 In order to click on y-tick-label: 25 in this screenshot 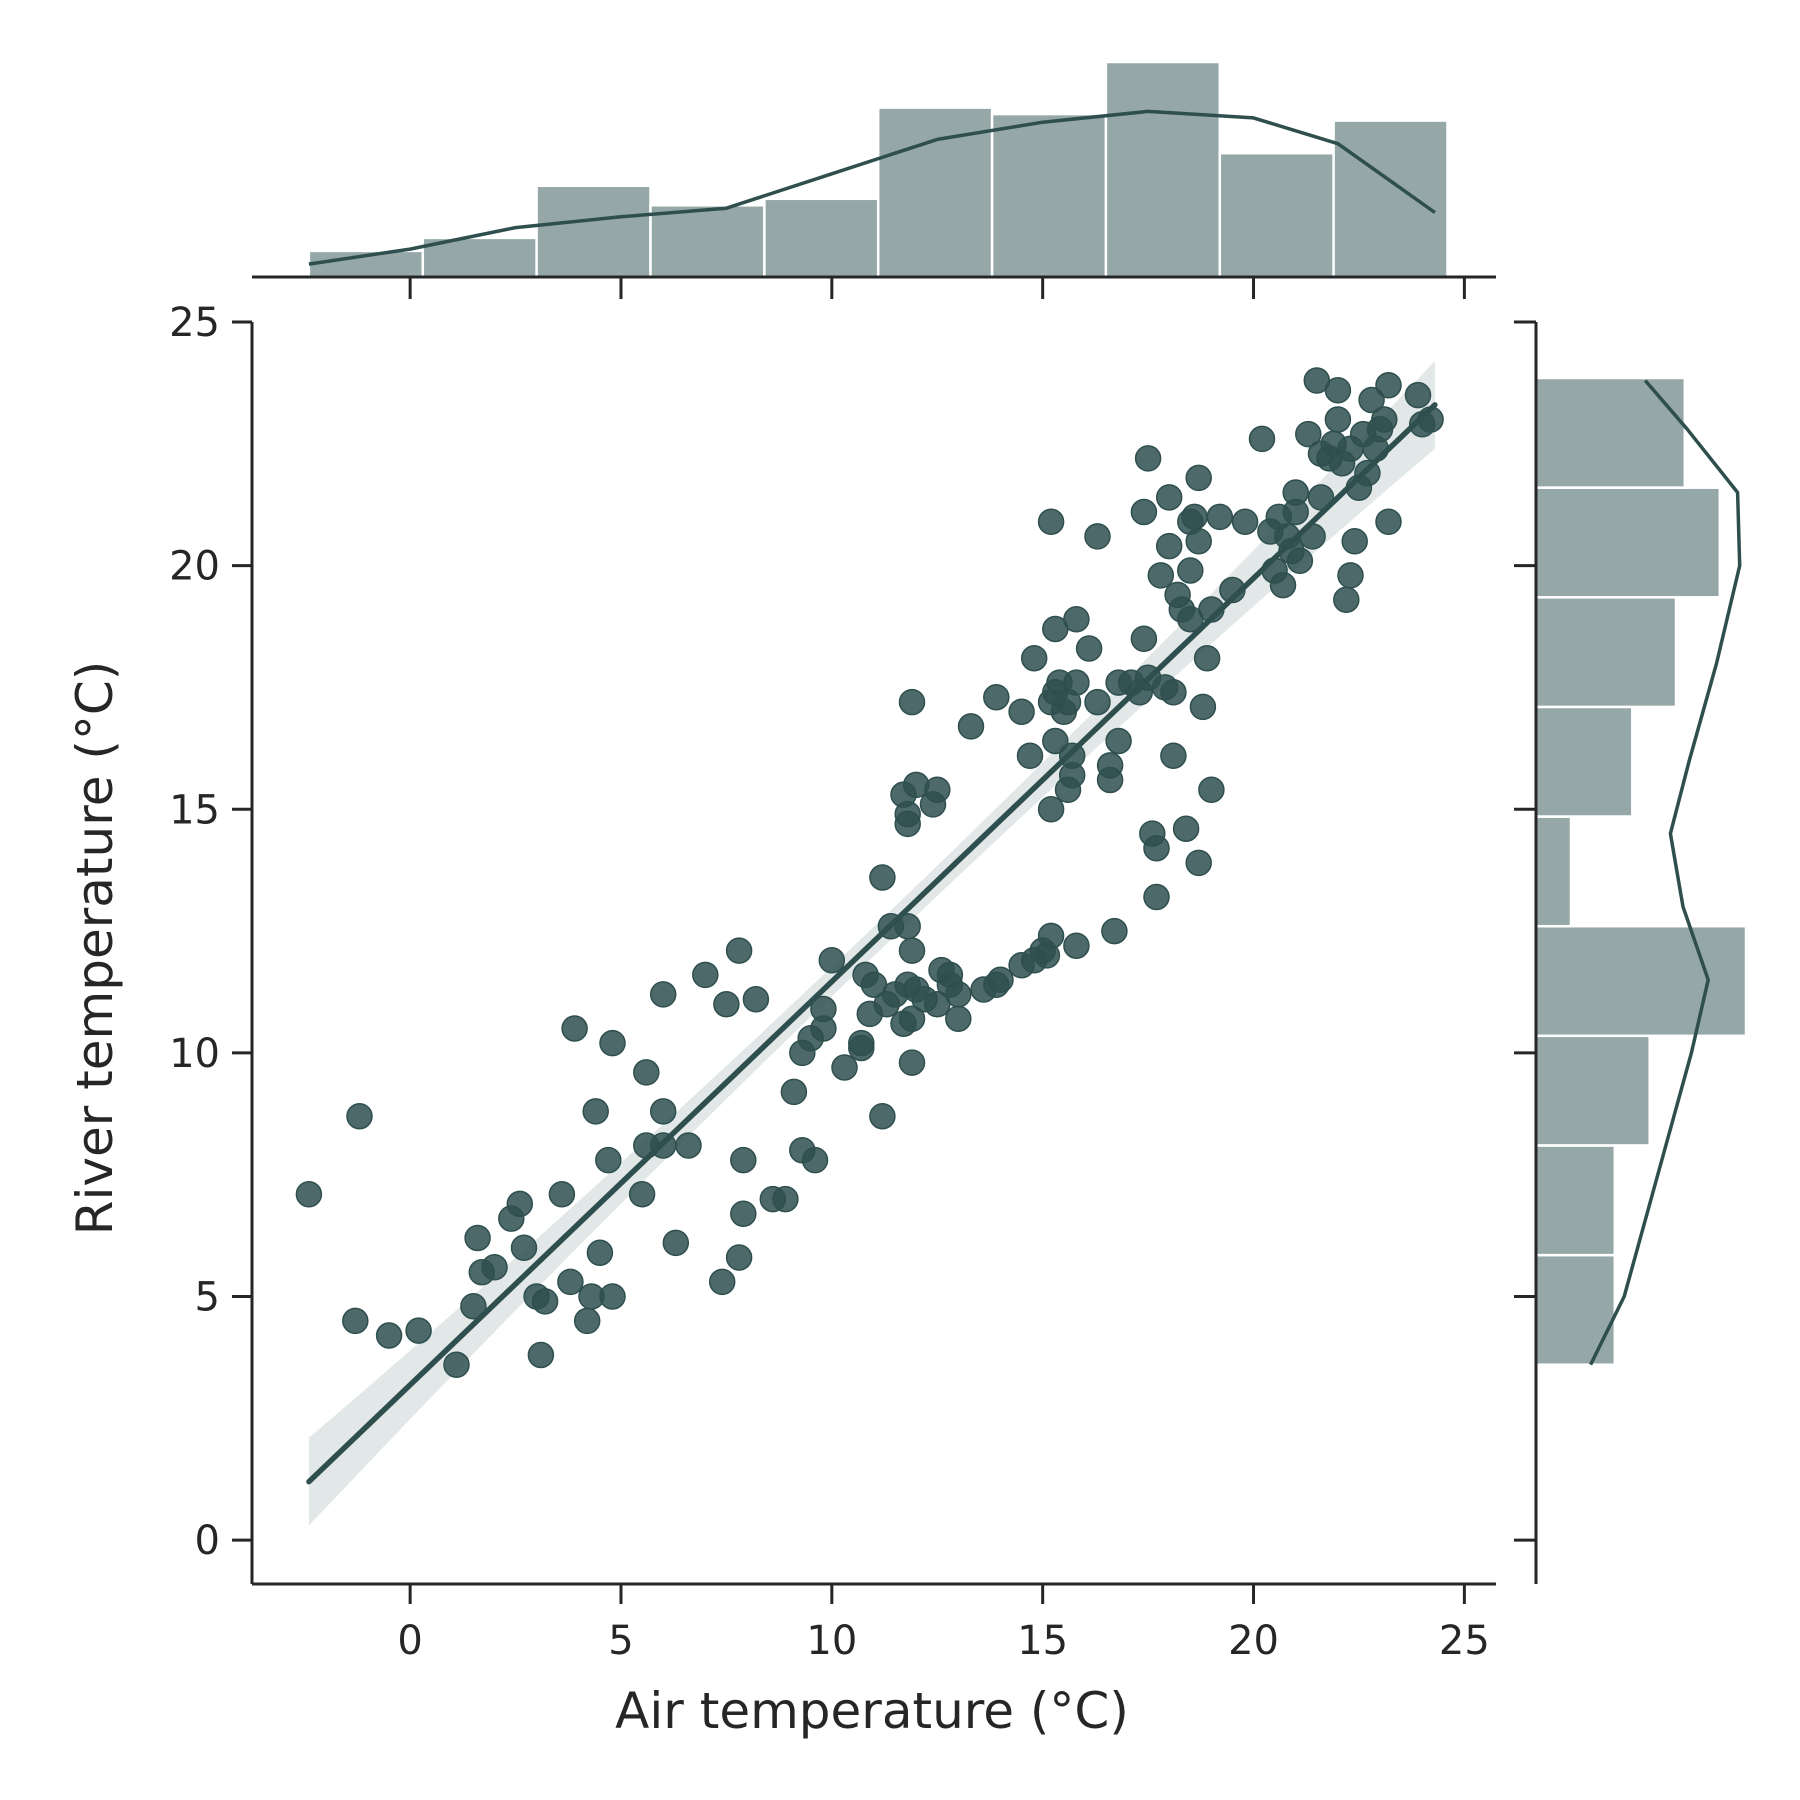, I will do `click(194, 323)`.